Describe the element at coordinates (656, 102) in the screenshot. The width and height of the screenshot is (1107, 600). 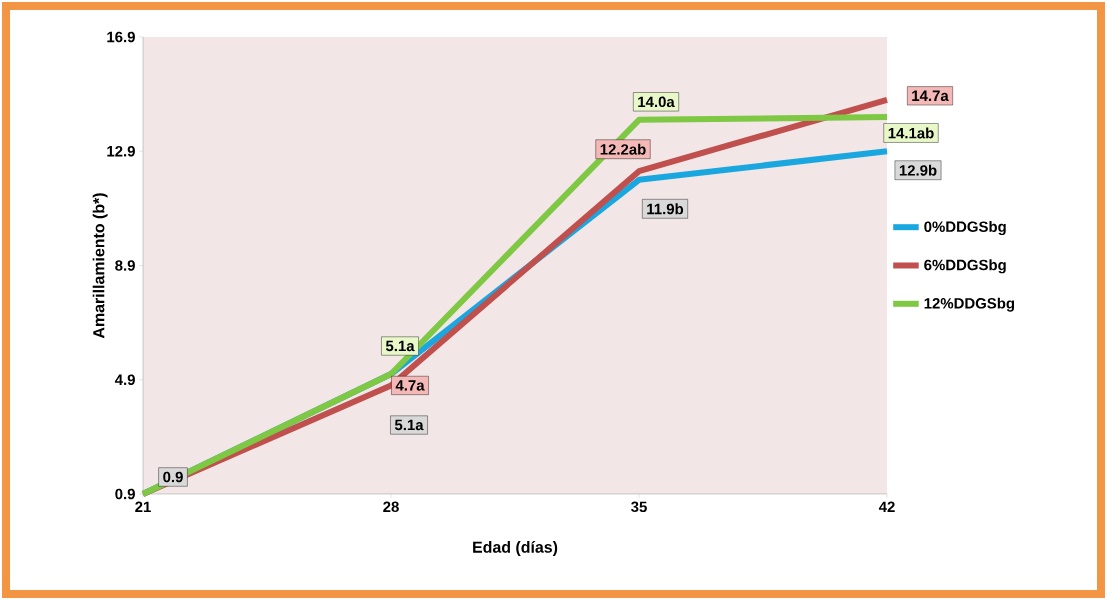
I see `data-label: 14.0a` at that location.